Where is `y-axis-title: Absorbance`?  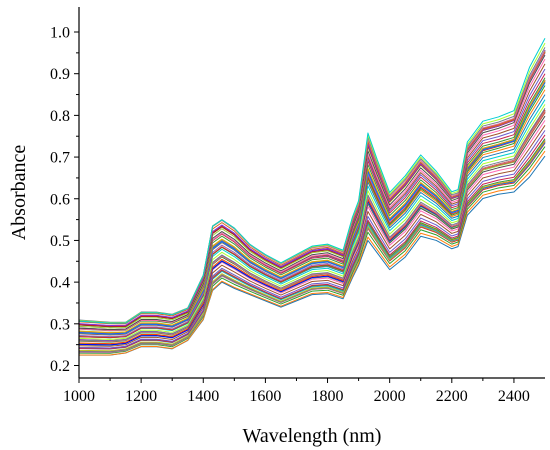
y-axis-title: Absorbance is located at coordinates (19, 193).